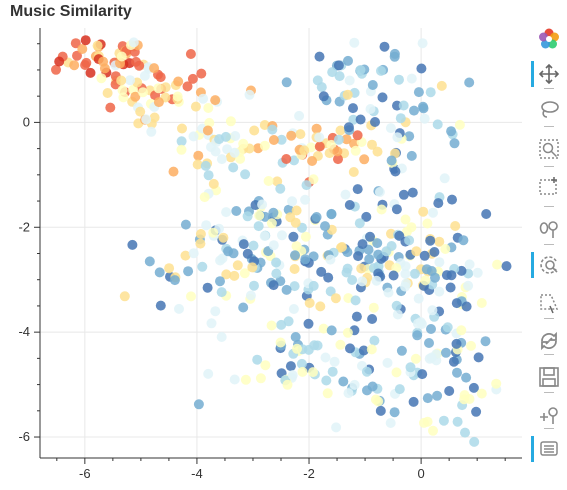  I want to click on box-zoom-tool-button, so click(549, 149).